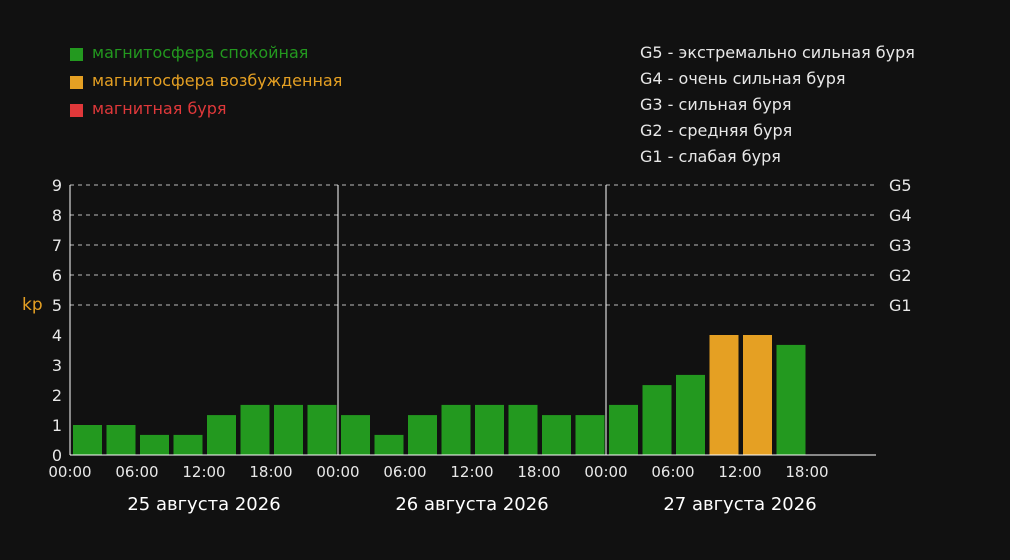 The image size is (1010, 560). What do you see at coordinates (900, 185) in the screenshot?
I see `g-level-label-g5: G5` at bounding box center [900, 185].